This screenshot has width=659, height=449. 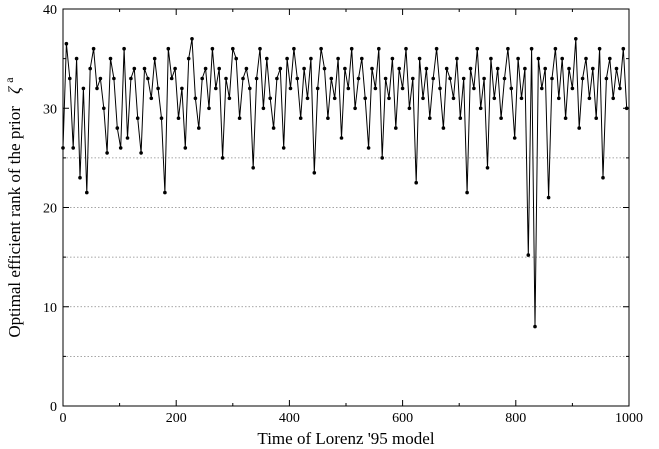 I want to click on y-tick-label: 40, so click(x=50, y=10).